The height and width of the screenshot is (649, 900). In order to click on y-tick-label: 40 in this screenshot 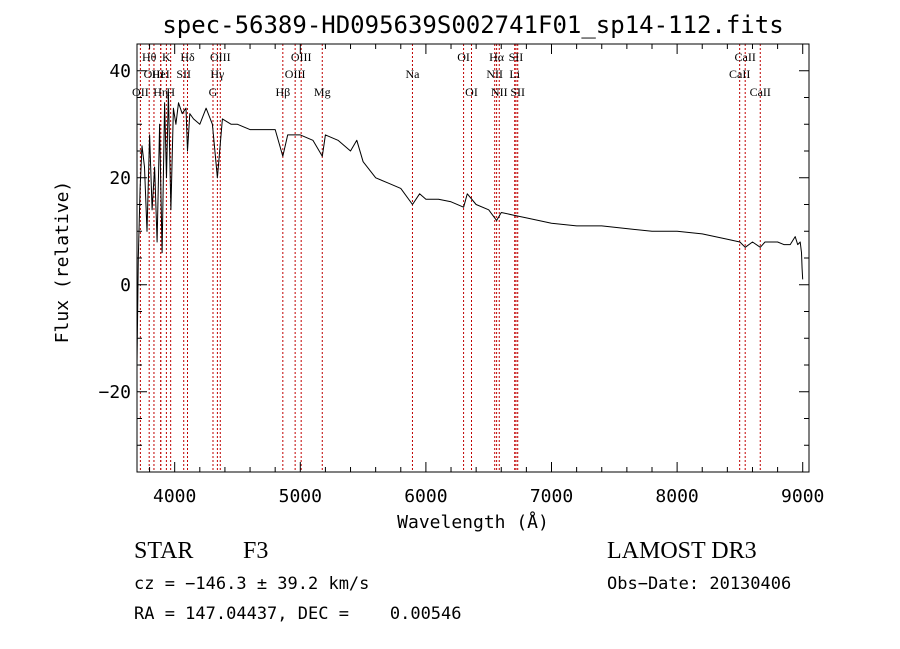, I will do `click(120, 71)`.